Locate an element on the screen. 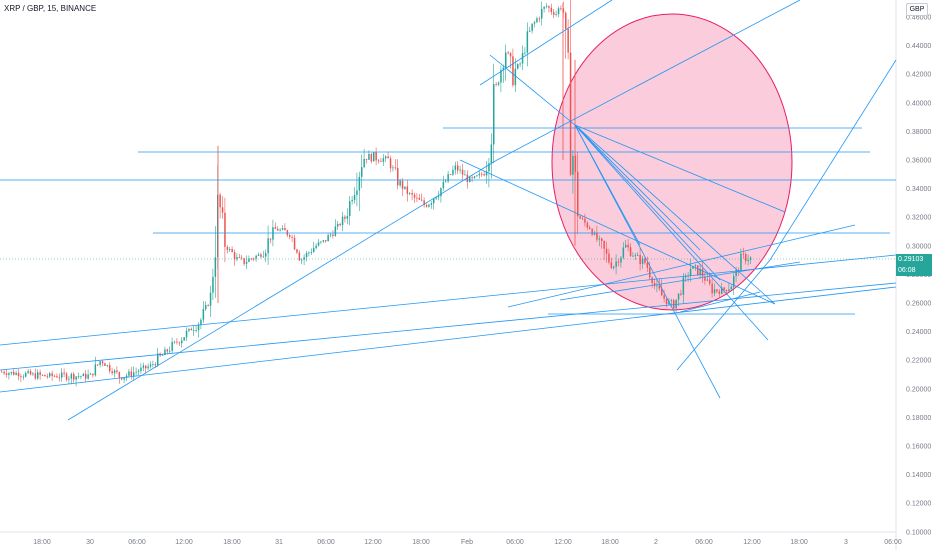  drawing-layer is located at coordinates (672, 162).